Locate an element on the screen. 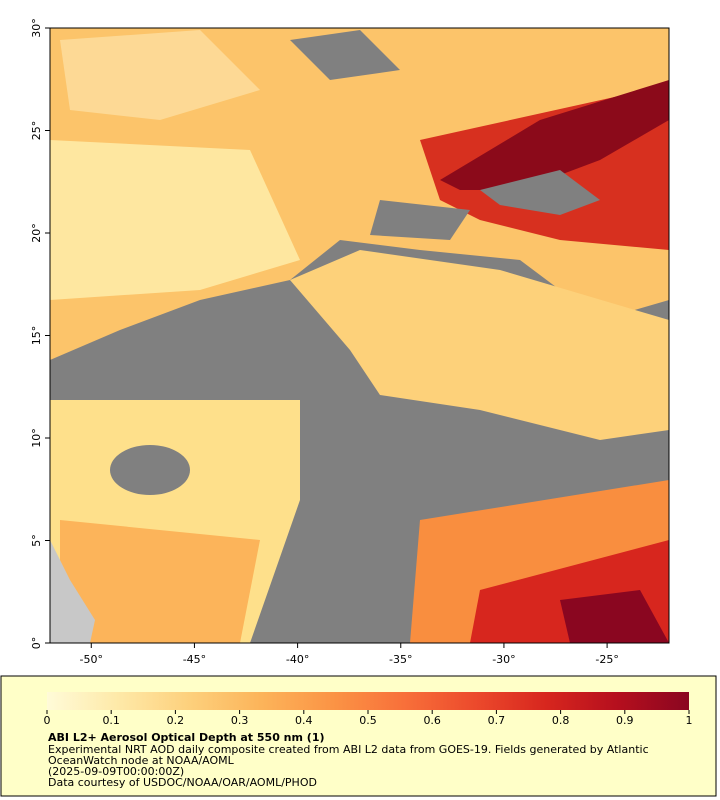  x-tick-label: -30° is located at coordinates (503, 659).